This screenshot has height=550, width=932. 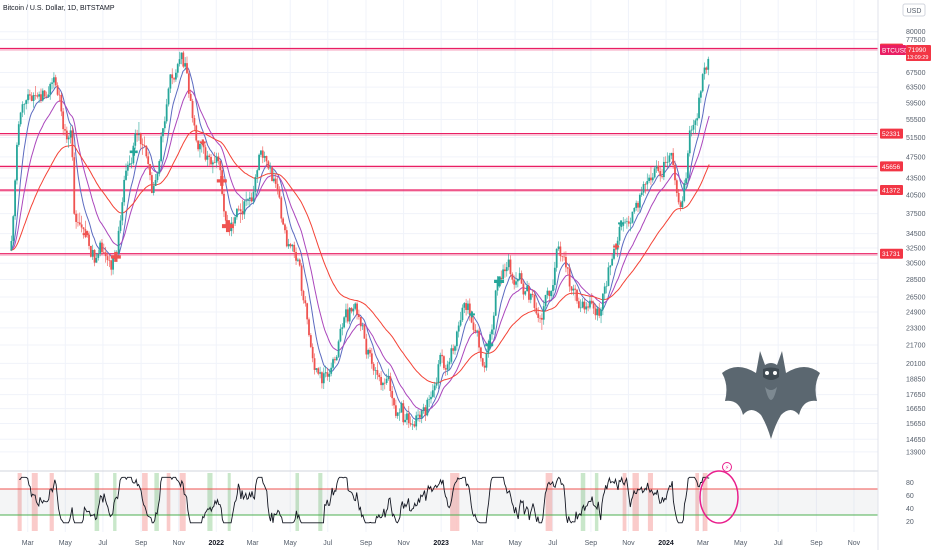 I want to click on currency-button: USD, so click(x=914, y=10).